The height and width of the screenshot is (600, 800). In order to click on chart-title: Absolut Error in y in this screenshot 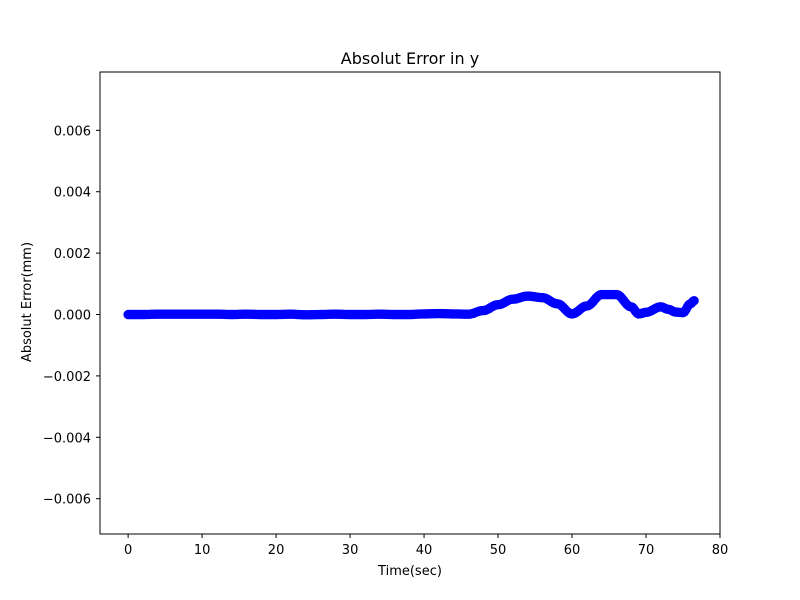, I will do `click(410, 58)`.